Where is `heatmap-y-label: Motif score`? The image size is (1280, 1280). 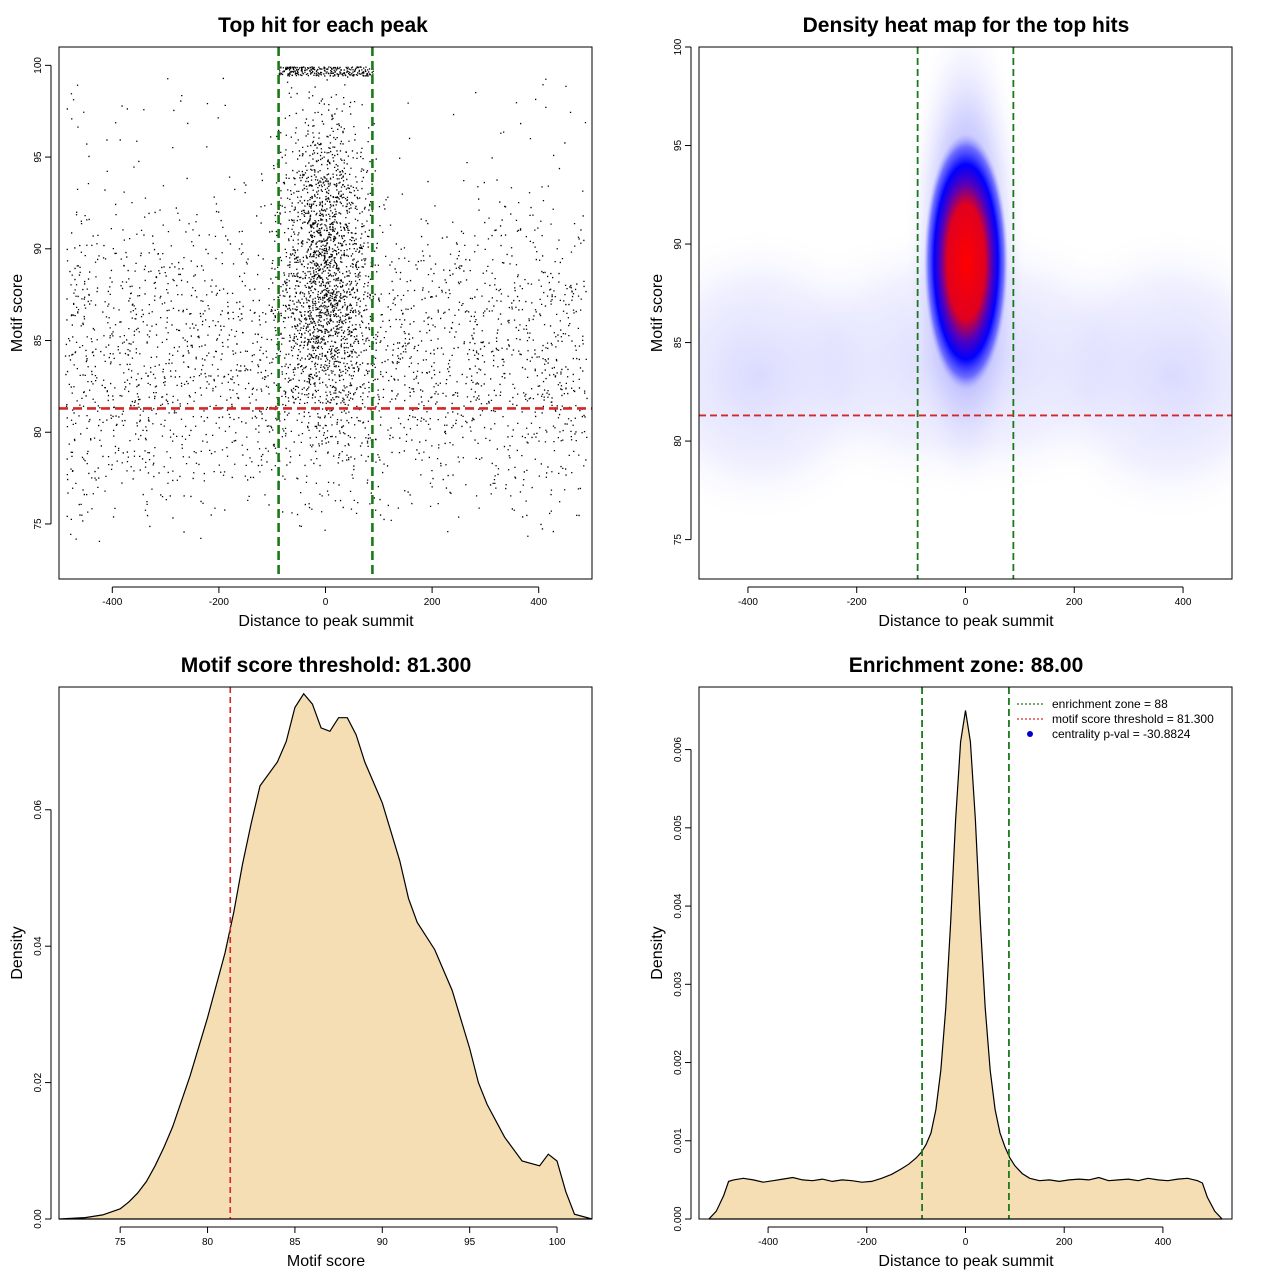
heatmap-y-label: Motif score is located at coordinates (657, 313).